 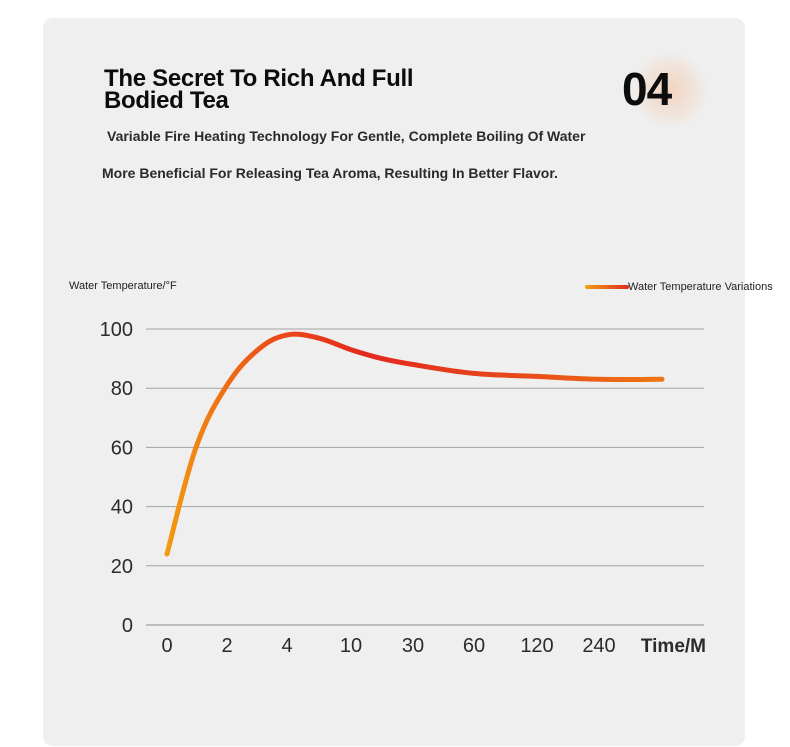 What do you see at coordinates (607, 287) in the screenshot?
I see `legend-swatch` at bounding box center [607, 287].